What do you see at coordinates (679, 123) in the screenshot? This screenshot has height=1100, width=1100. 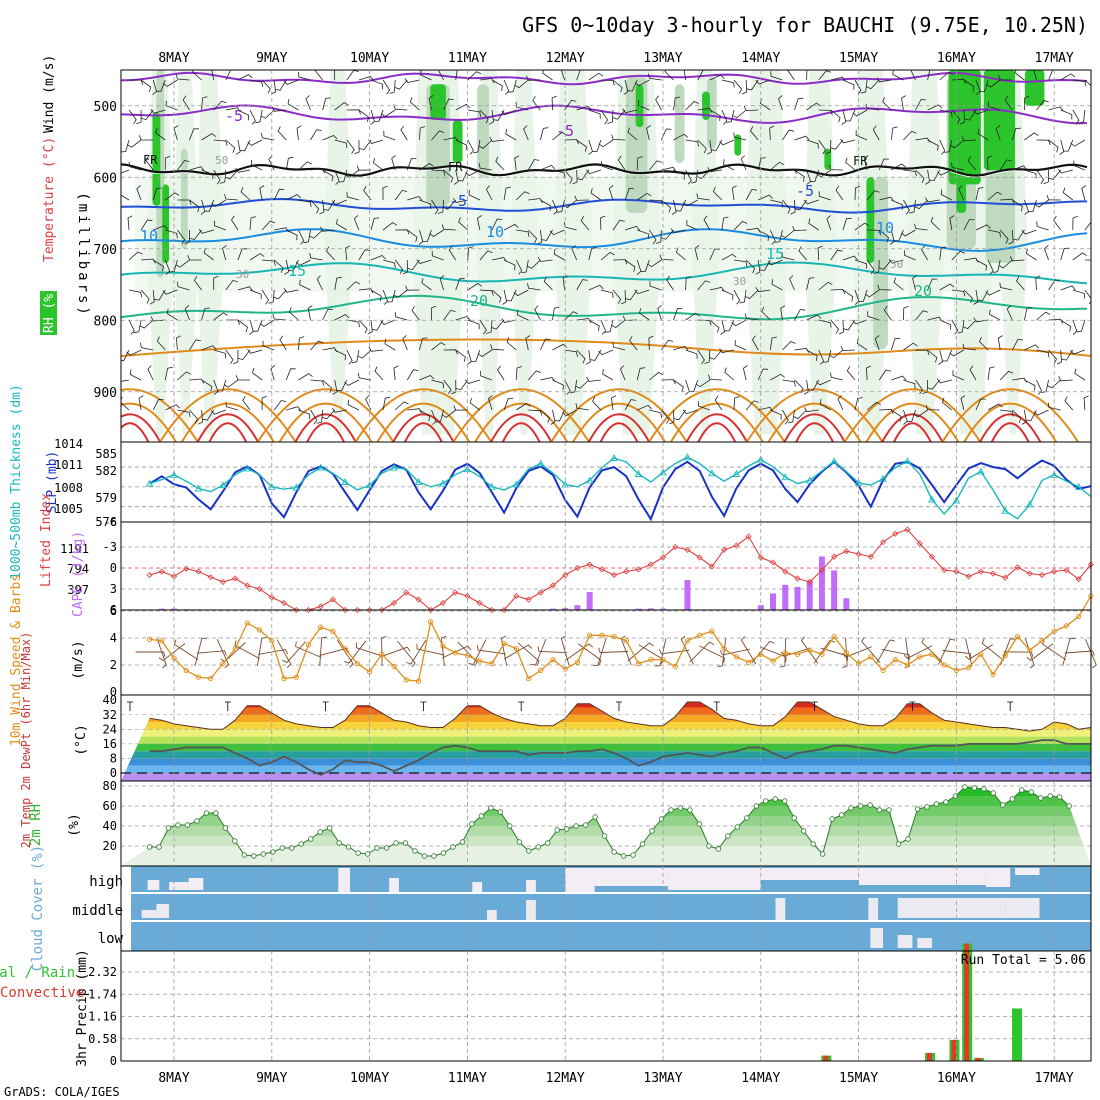 I see `rh-shade` at bounding box center [679, 123].